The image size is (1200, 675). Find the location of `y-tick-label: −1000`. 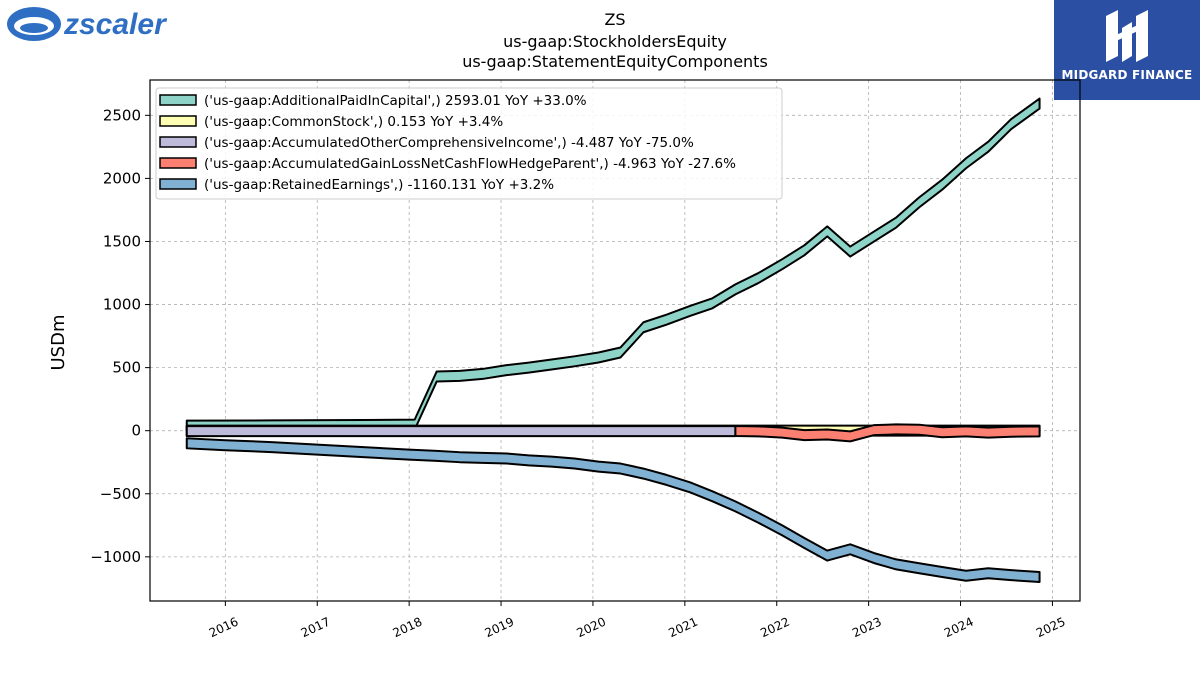

y-tick-label: −1000 is located at coordinates (115, 557).